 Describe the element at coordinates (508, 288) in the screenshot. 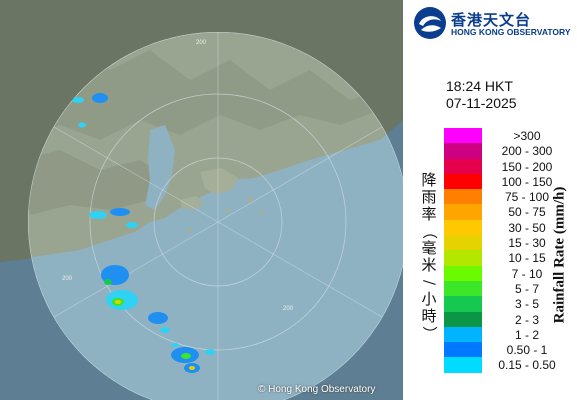

I see `legend-row: 5 - 7` at that location.